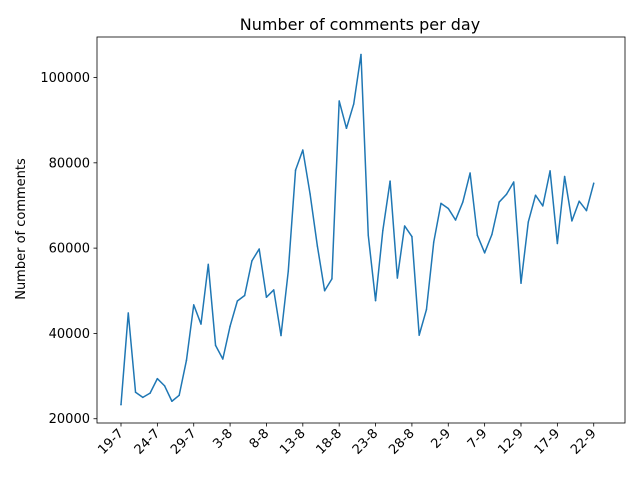 This screenshot has width=640, height=480. Describe the element at coordinates (329, 441) in the screenshot. I see `x-tick-label: 18-8` at that location.